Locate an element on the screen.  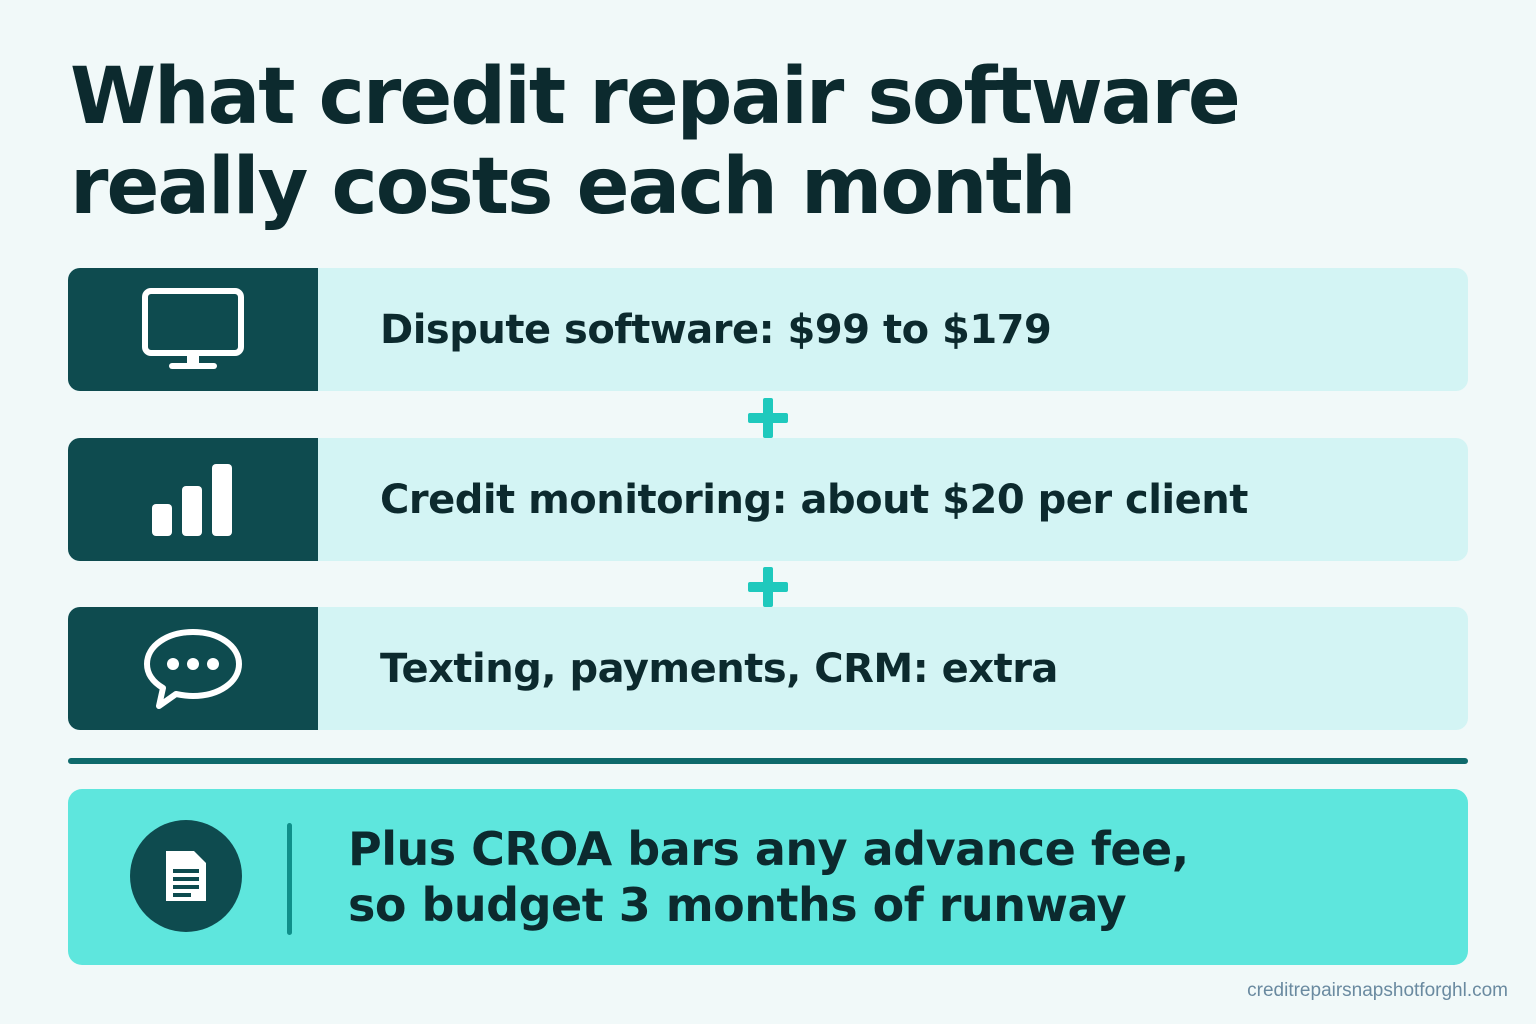
callout-accent-bar is located at coordinates (289, 879).